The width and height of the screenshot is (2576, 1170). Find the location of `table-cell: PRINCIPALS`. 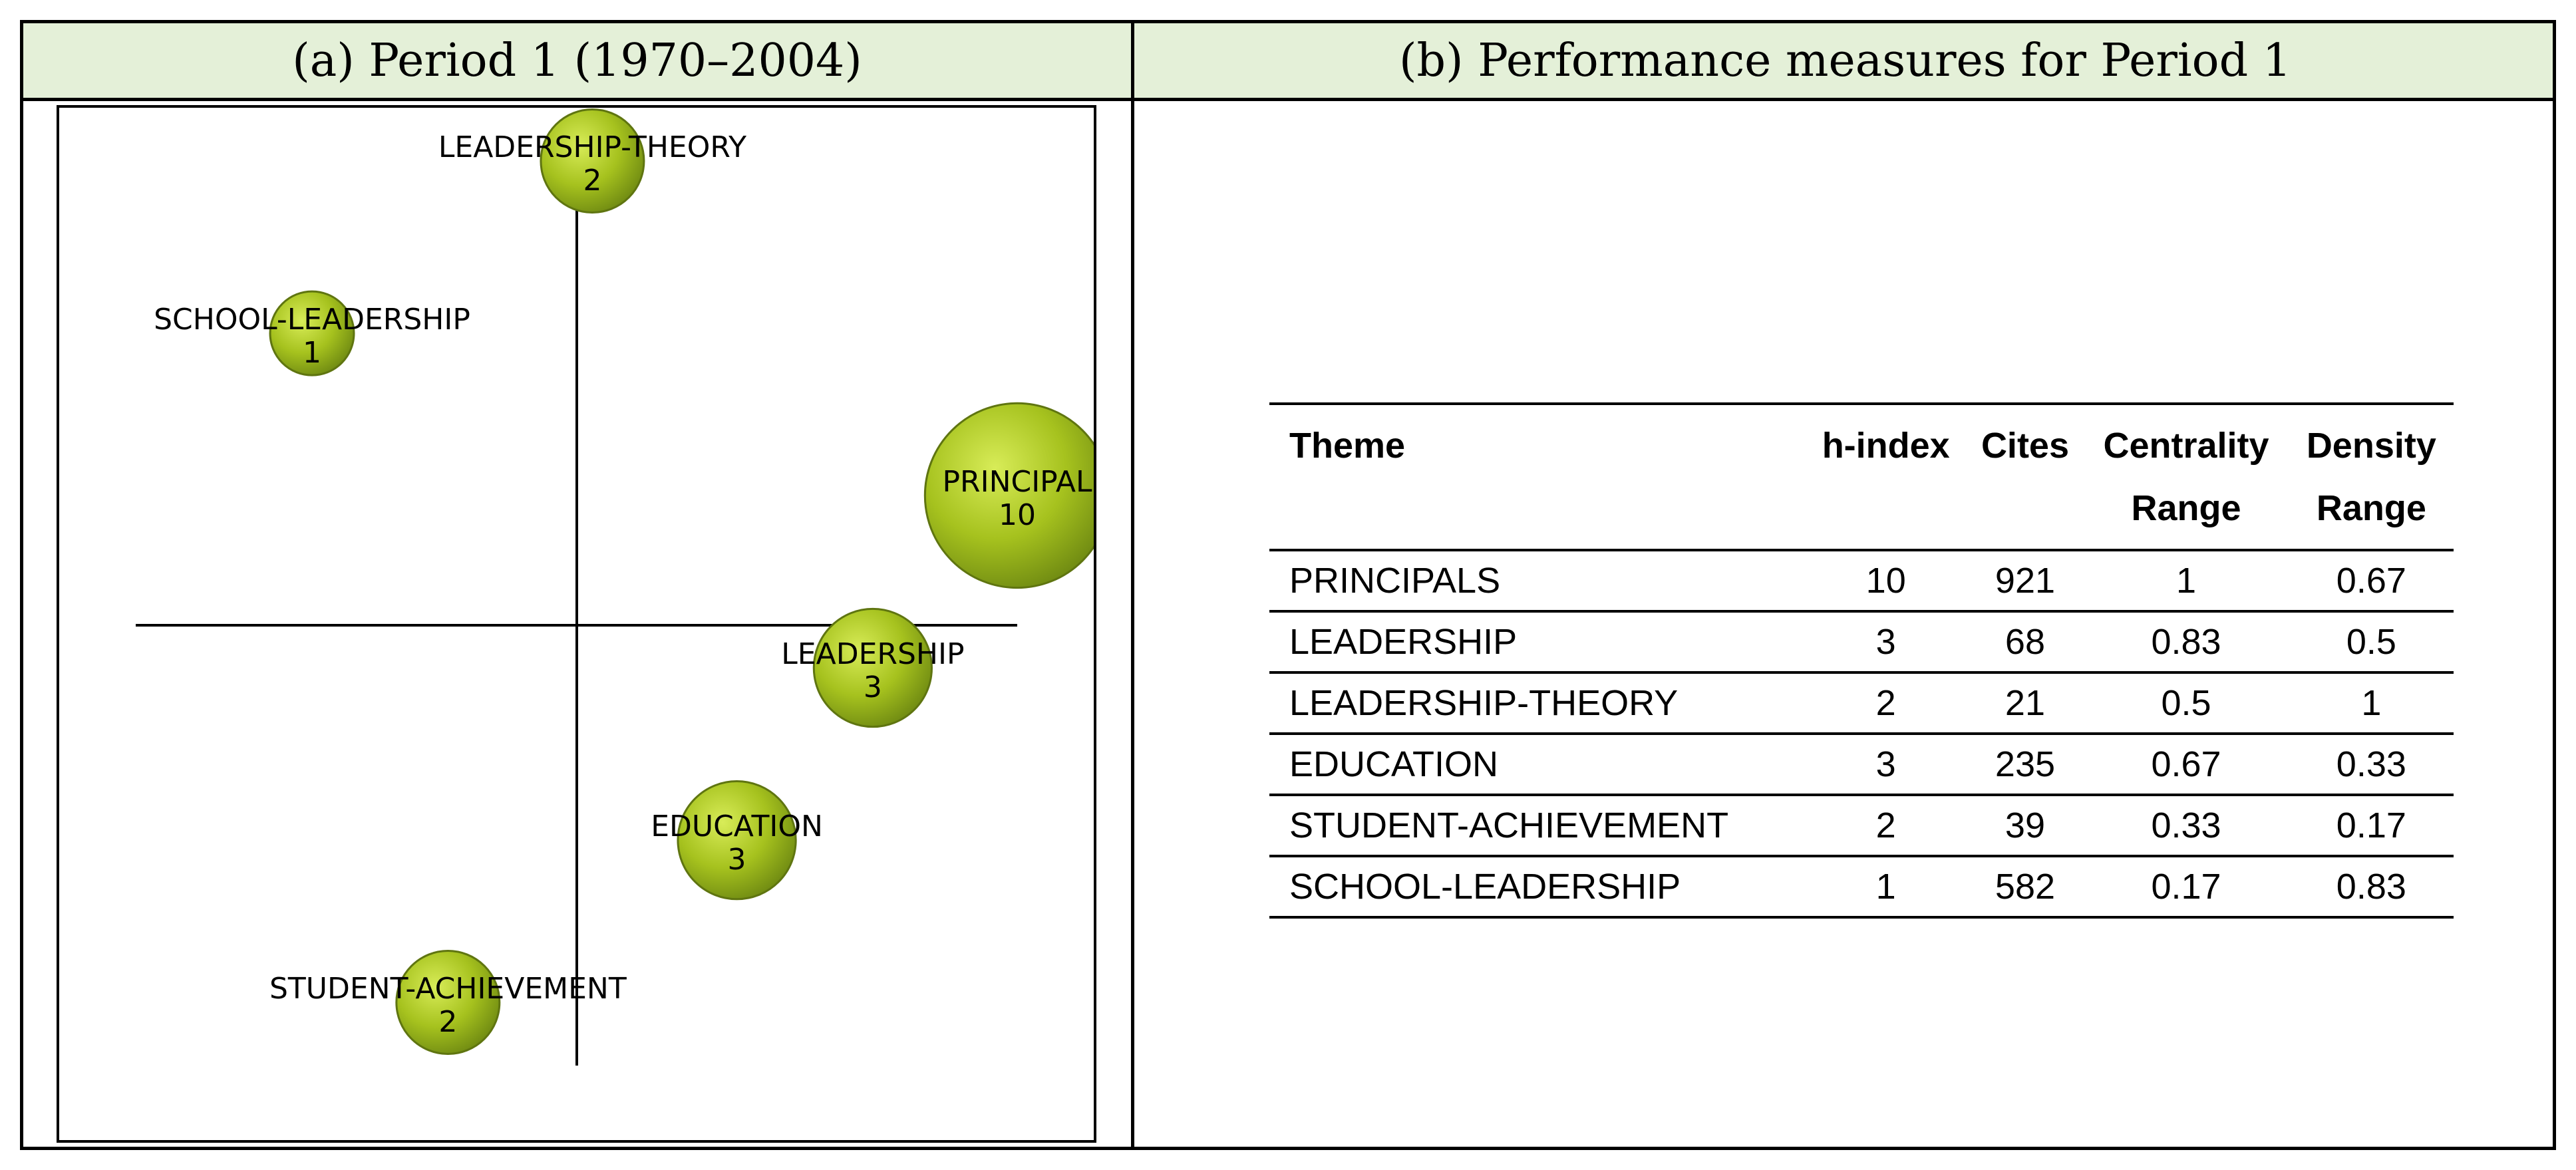

table-cell: PRINCIPALS is located at coordinates (1537, 581).